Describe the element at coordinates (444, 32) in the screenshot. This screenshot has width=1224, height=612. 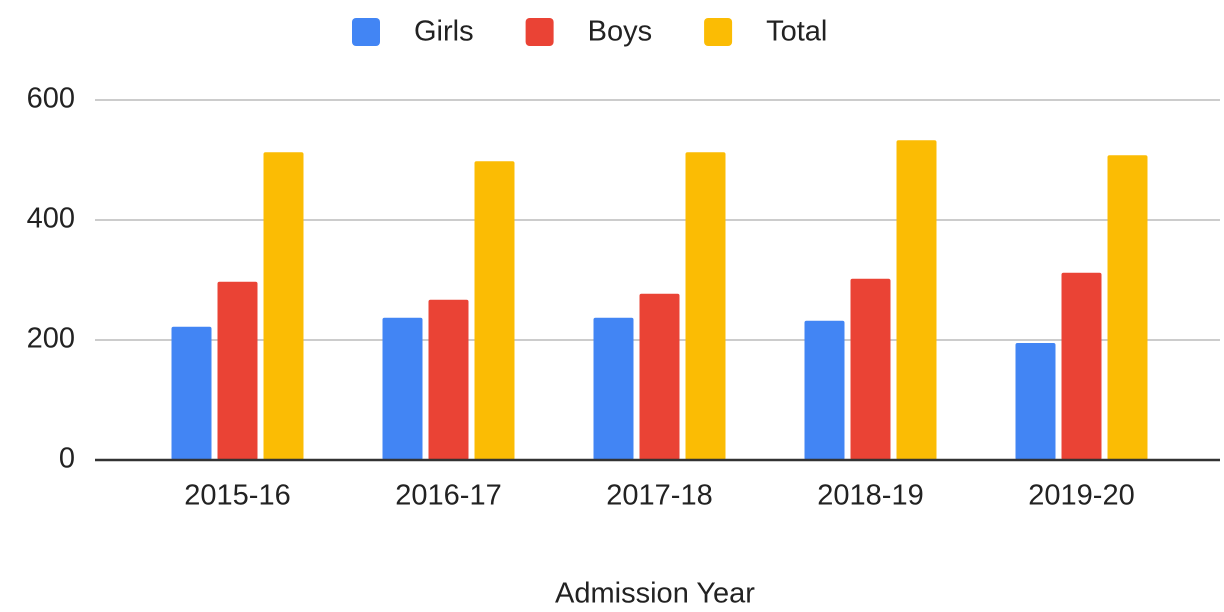
I see `legend-label: Girls` at that location.